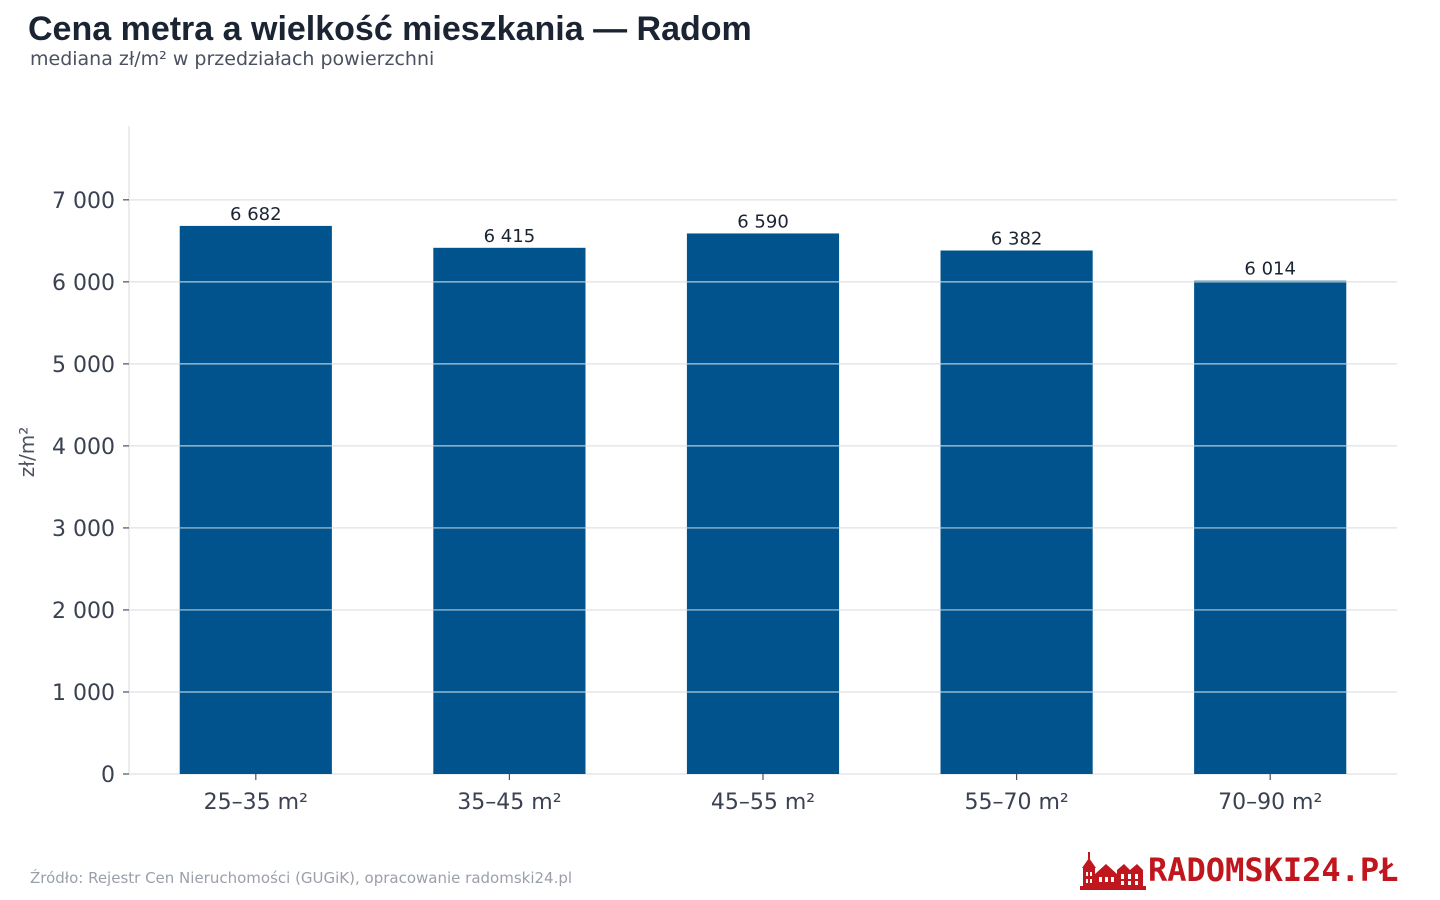  Describe the element at coordinates (763, 221) in the screenshot. I see `bar-value-label: 6 590` at that location.